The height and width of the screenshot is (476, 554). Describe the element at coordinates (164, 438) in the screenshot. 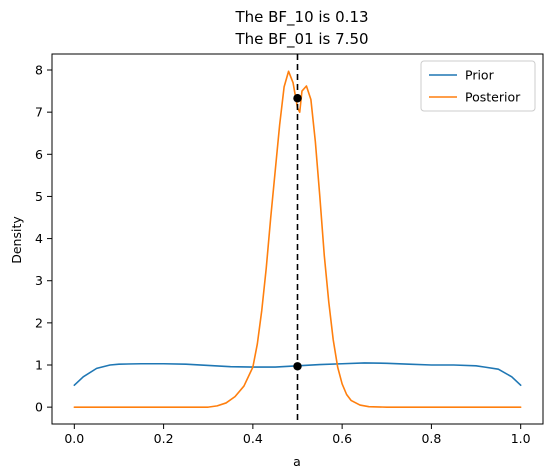

I see `x-tick-label: 0.2` at that location.